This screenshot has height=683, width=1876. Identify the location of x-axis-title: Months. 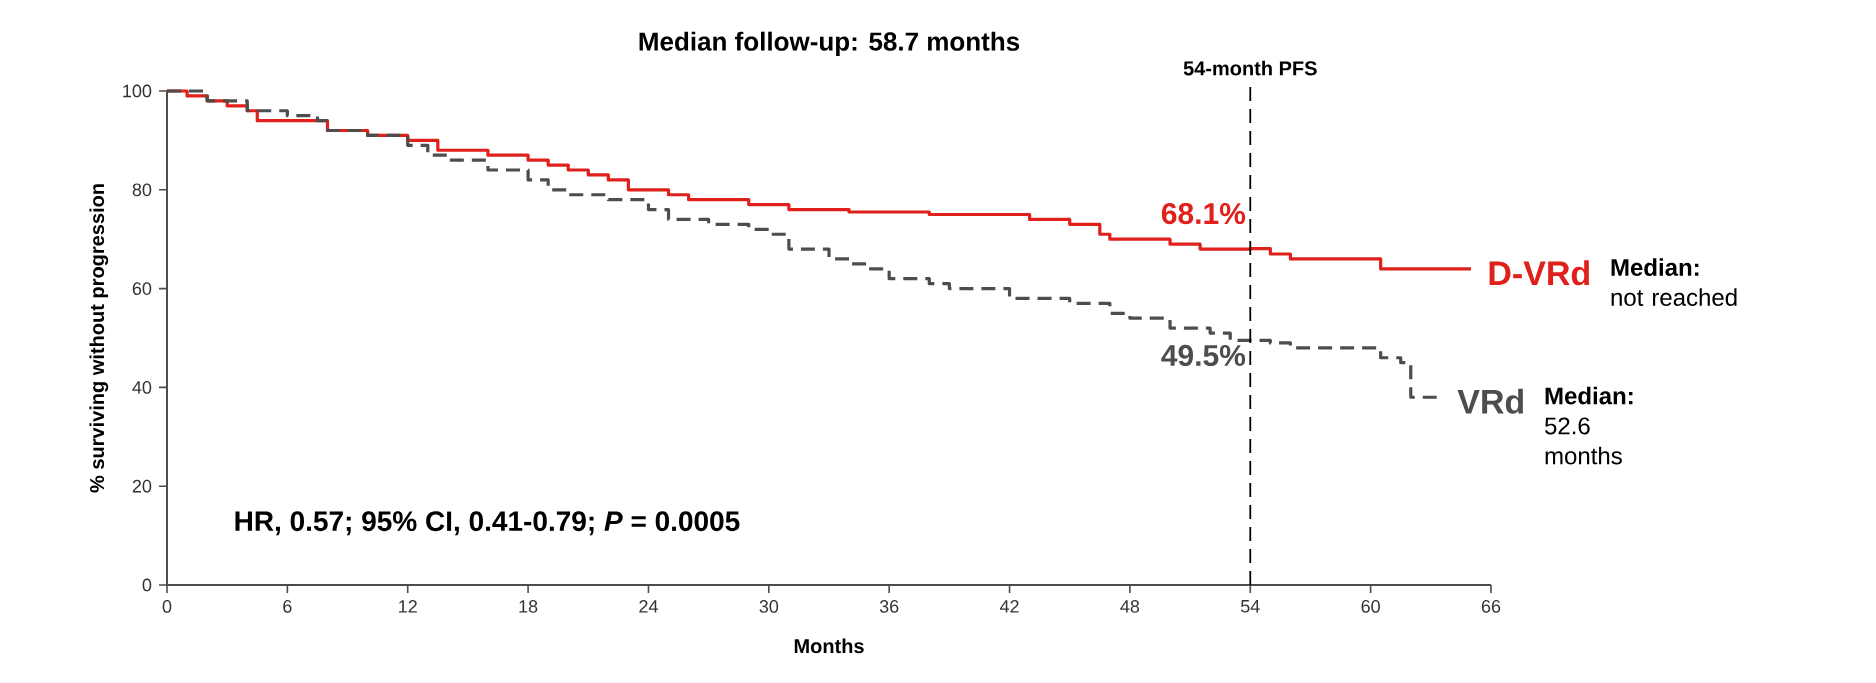
(829, 646).